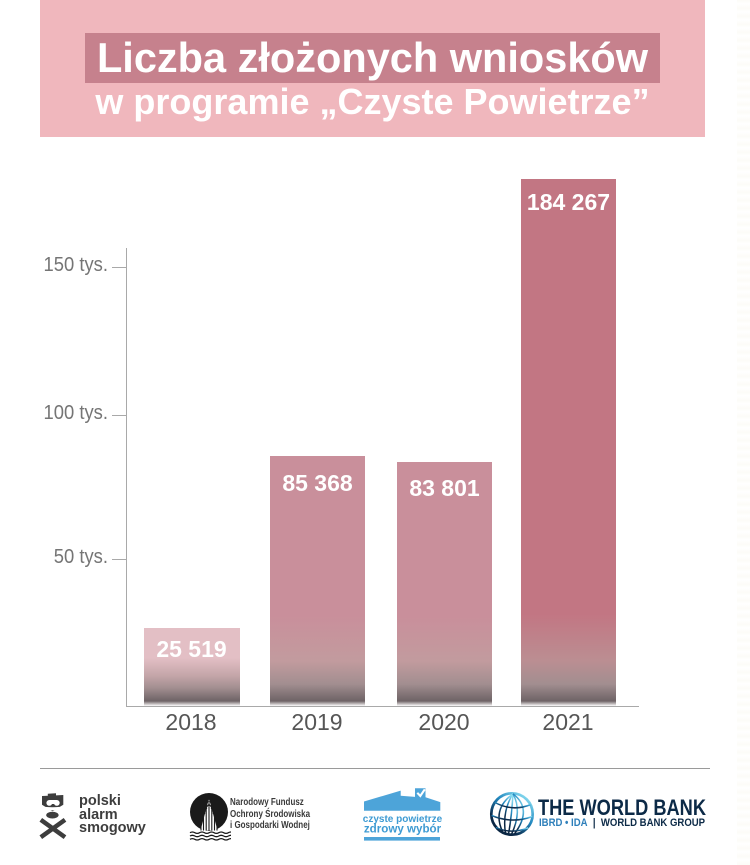  I want to click on svg-text: zdrowy wybór, so click(403, 829).